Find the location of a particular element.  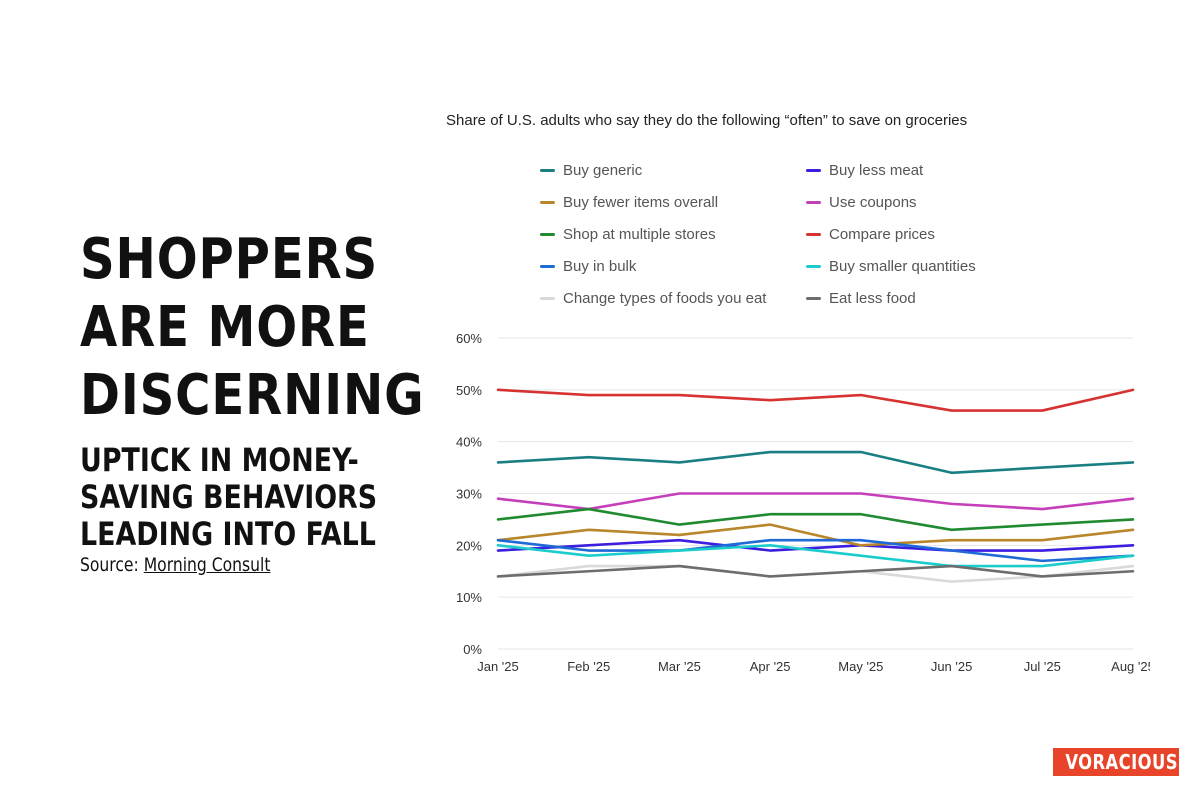

legend-item: Compare prices is located at coordinates (946, 234).